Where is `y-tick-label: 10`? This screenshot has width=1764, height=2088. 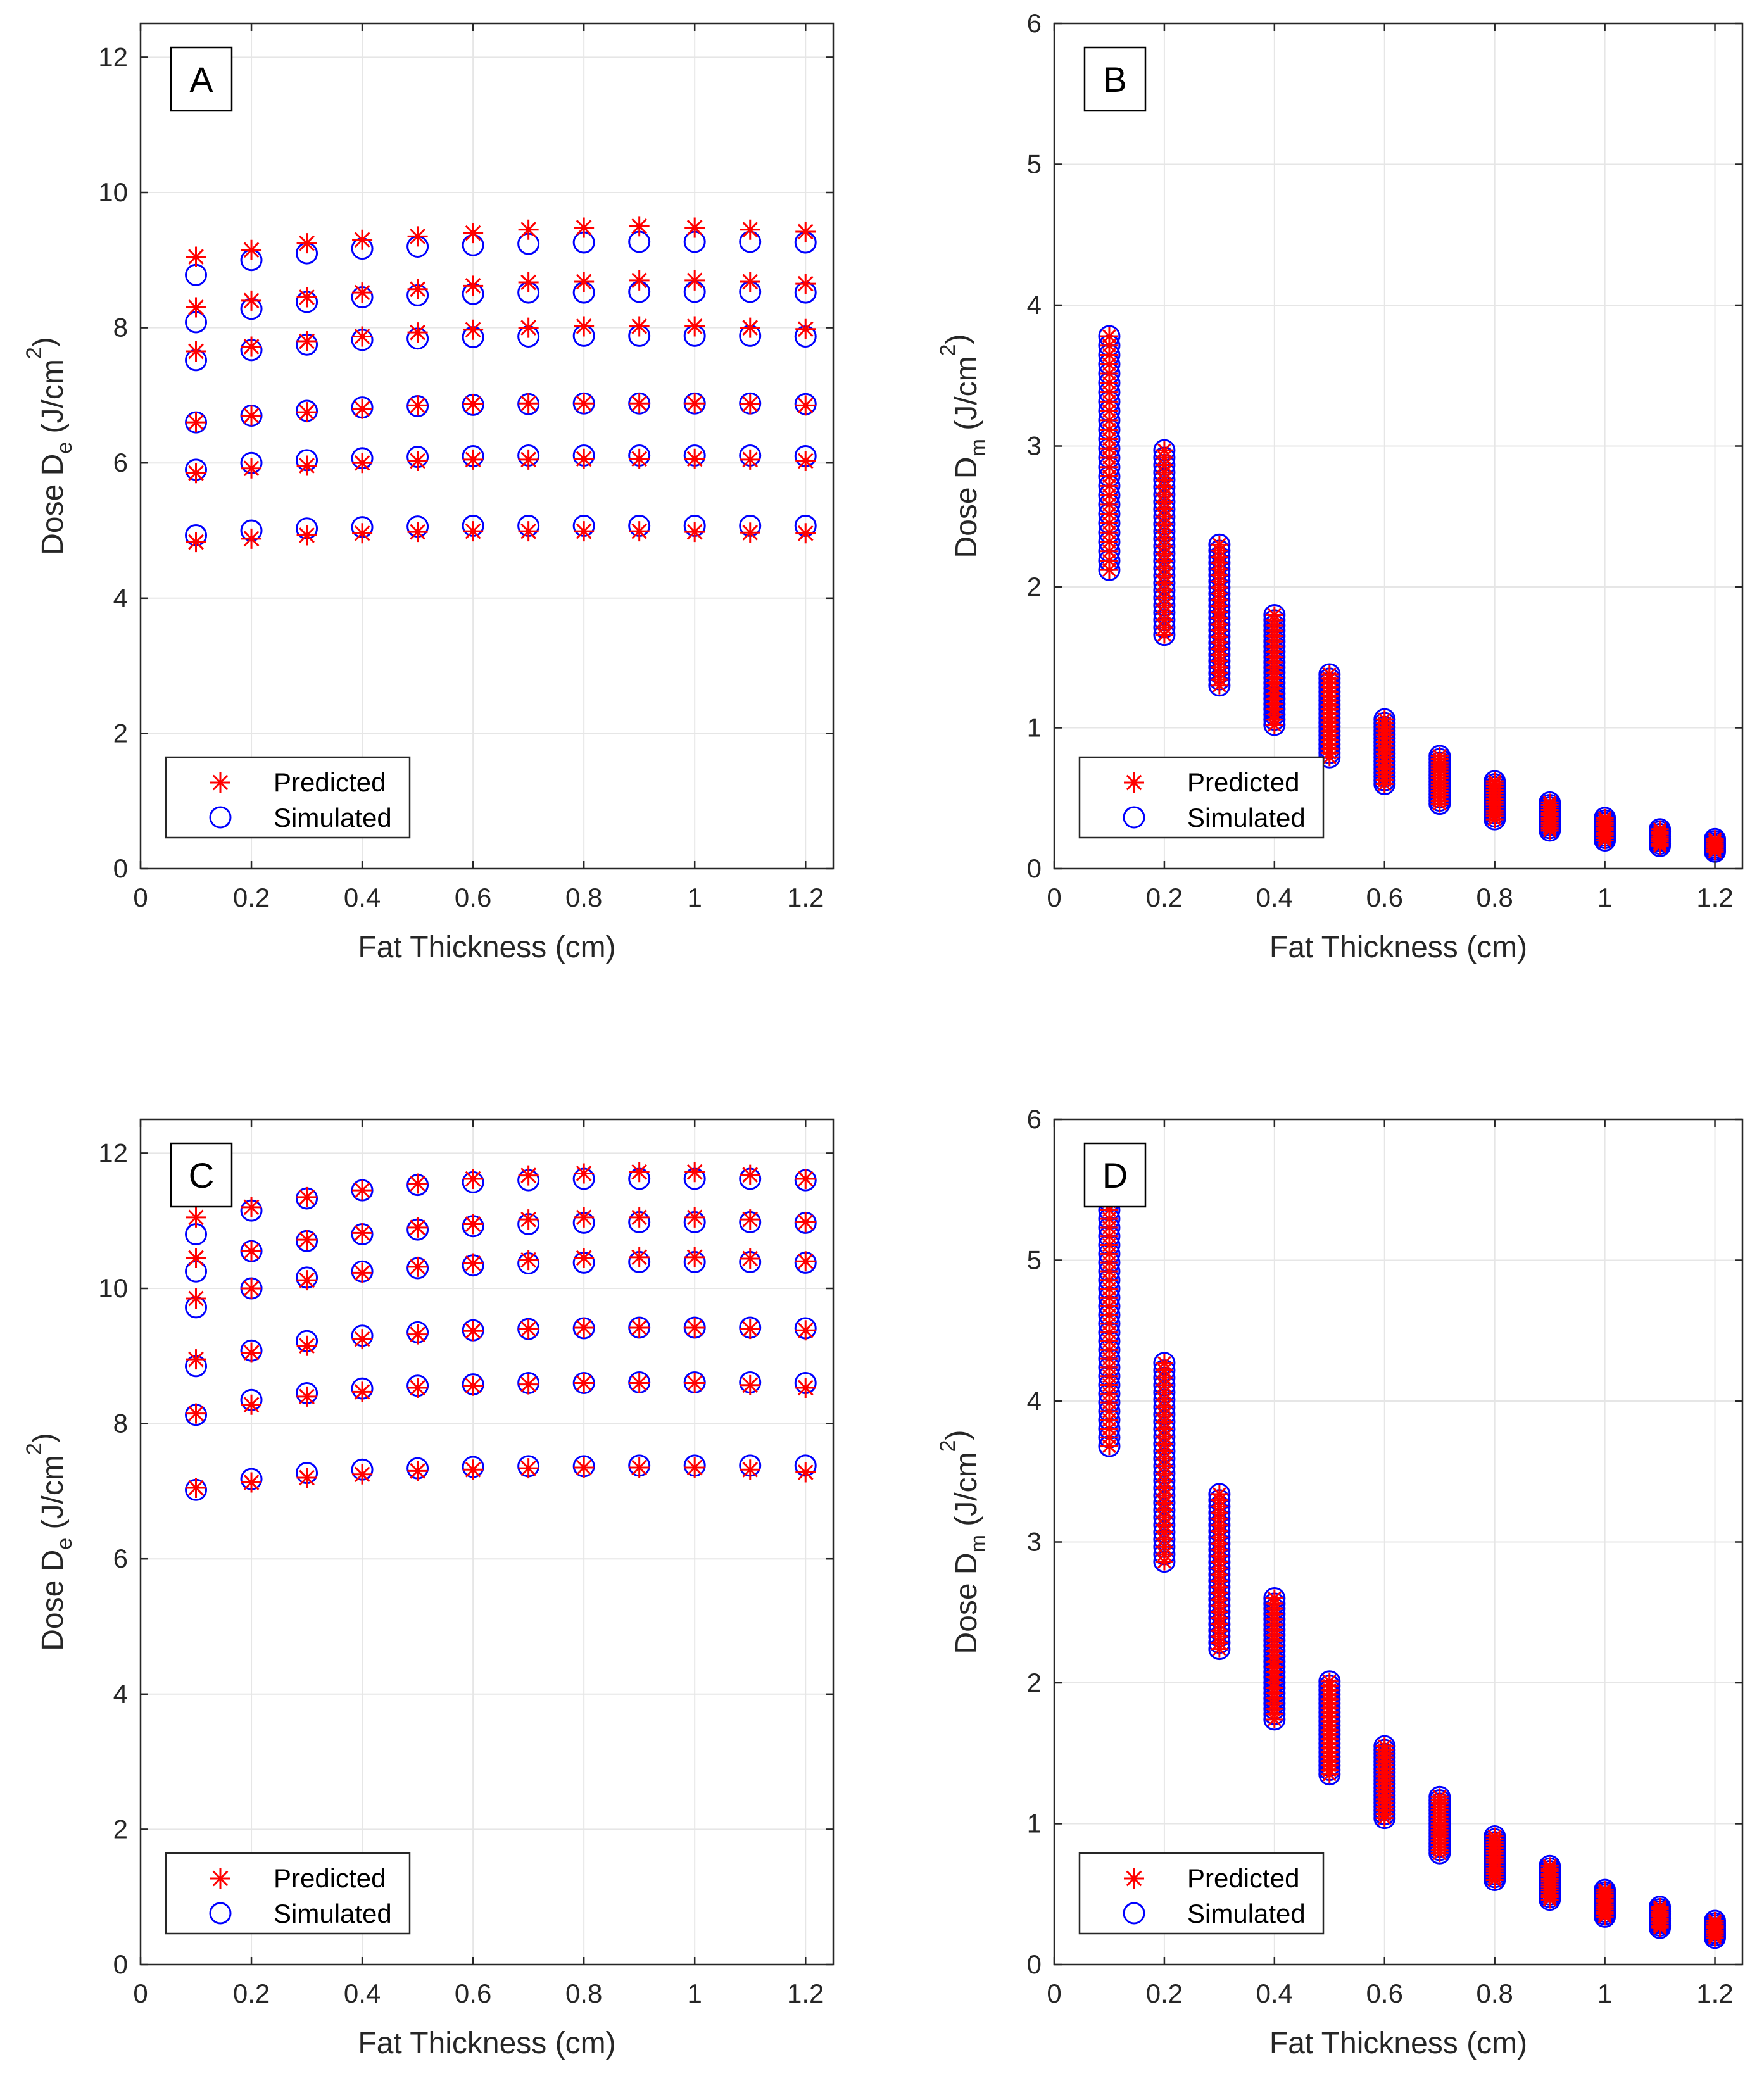
y-tick-label: 10 is located at coordinates (113, 192).